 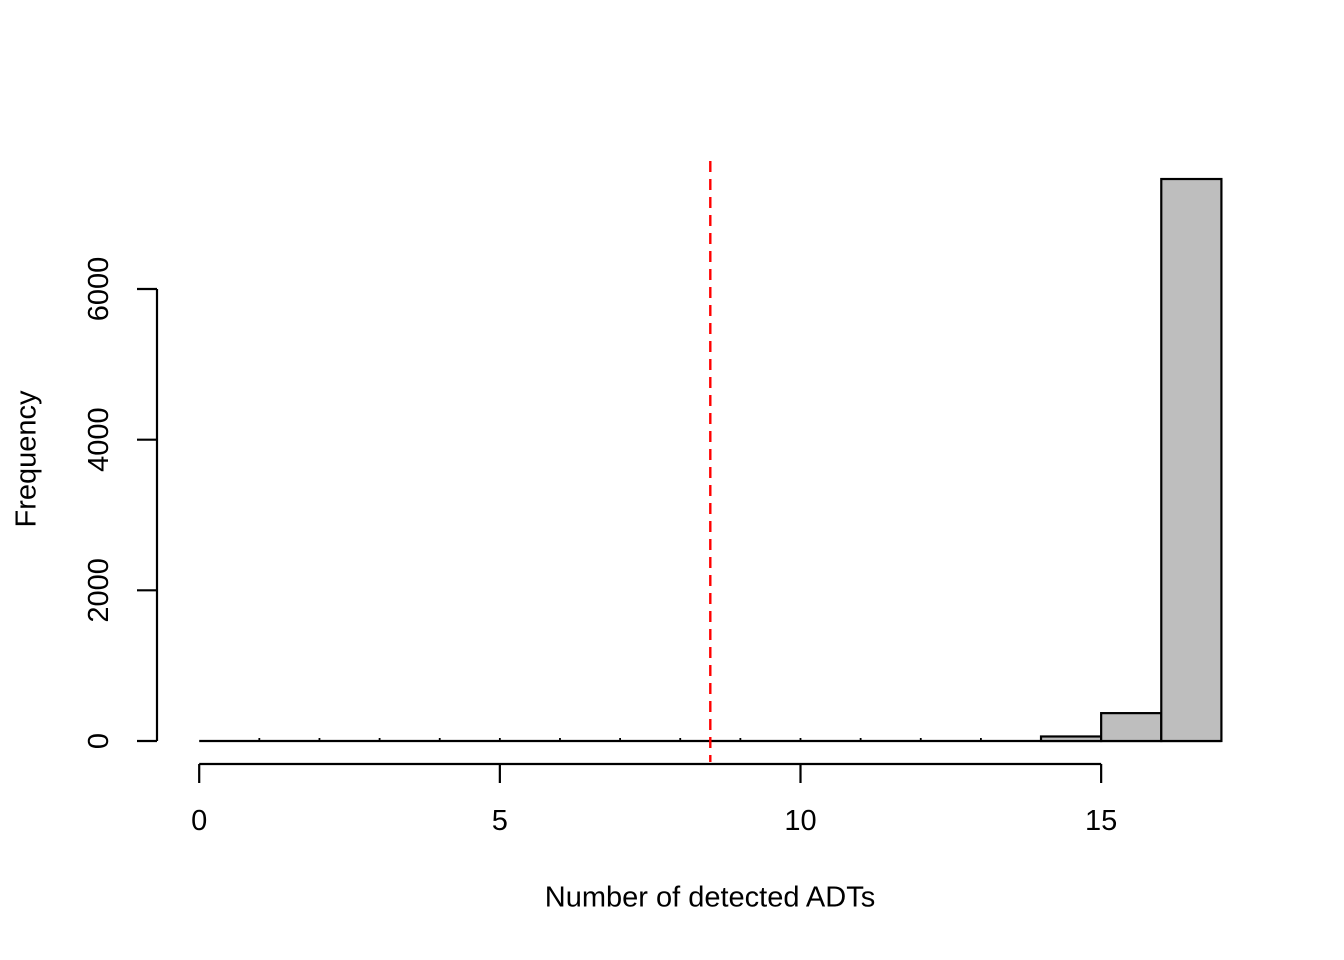 What do you see at coordinates (99, 590) in the screenshot?
I see `y-tick-label: 2000` at bounding box center [99, 590].